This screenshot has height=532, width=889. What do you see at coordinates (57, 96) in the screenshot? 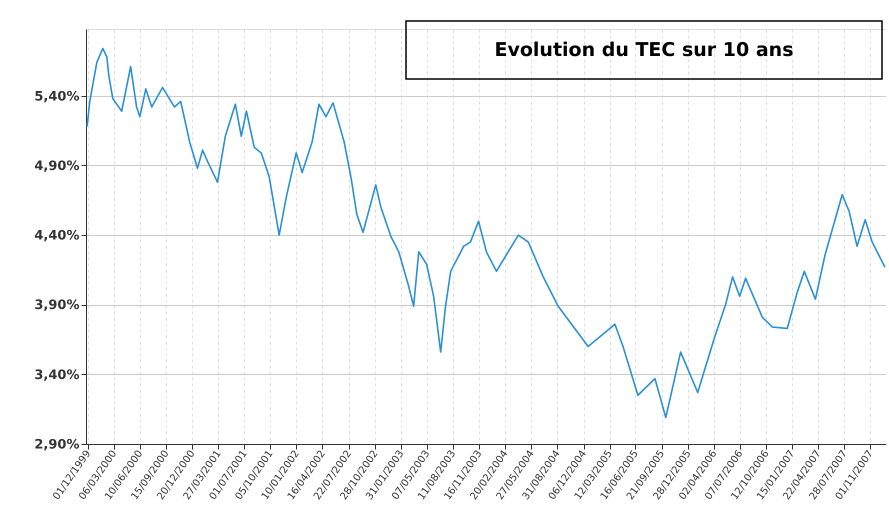
I see `y-tick-label: 5,40%` at bounding box center [57, 96].